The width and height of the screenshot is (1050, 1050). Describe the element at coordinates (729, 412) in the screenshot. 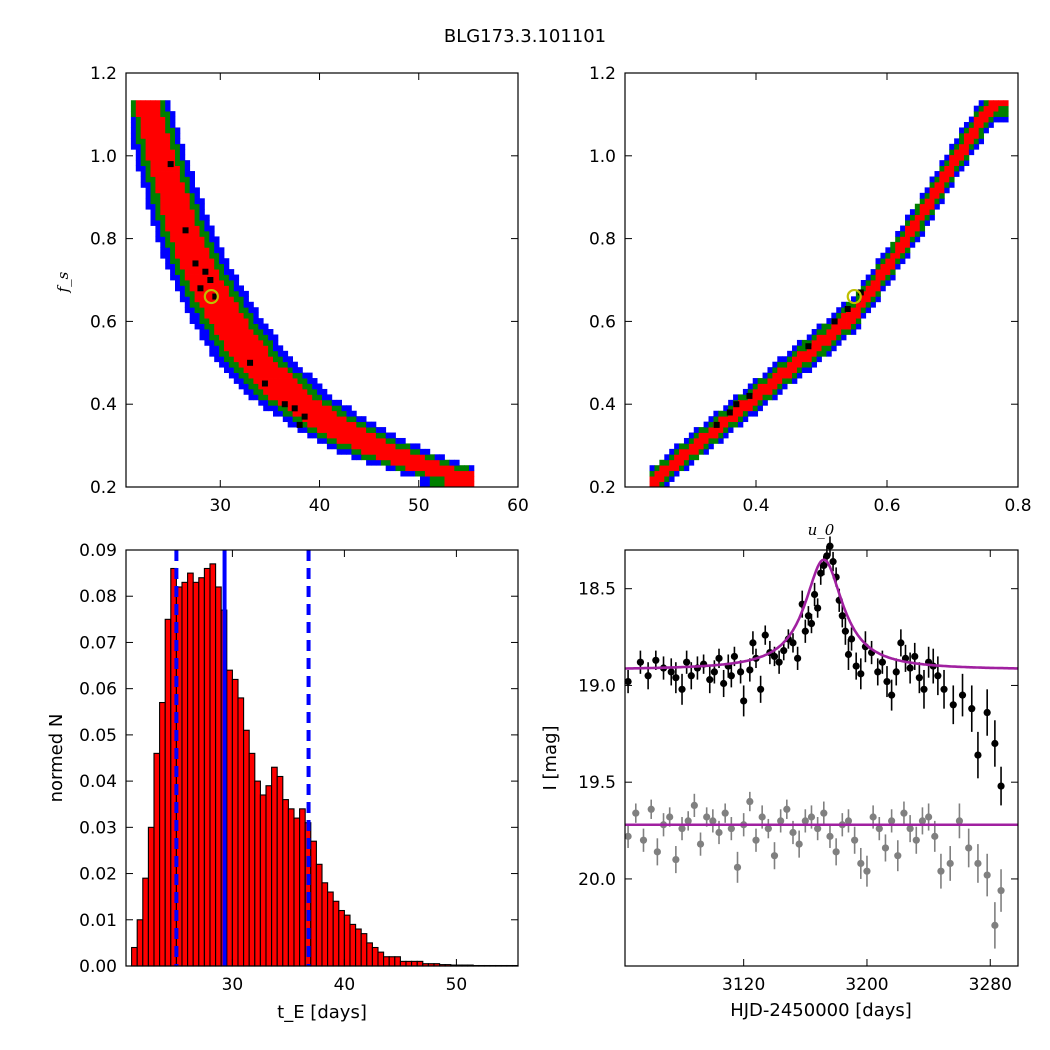

I see `density-cell-peak` at that location.